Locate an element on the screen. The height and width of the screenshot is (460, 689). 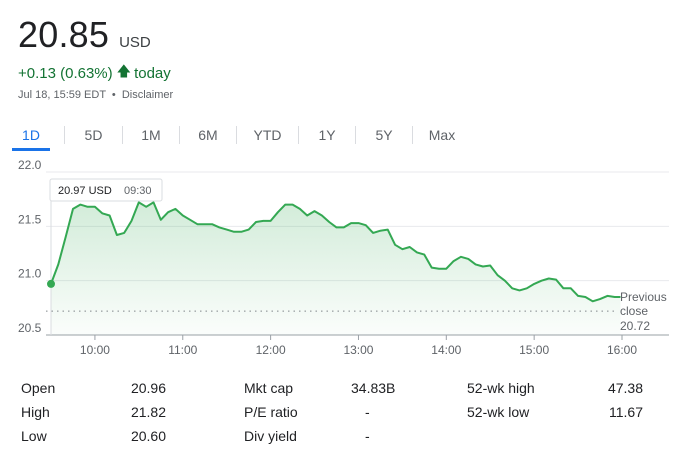
x-tick-label: 15:00 is located at coordinates (534, 350).